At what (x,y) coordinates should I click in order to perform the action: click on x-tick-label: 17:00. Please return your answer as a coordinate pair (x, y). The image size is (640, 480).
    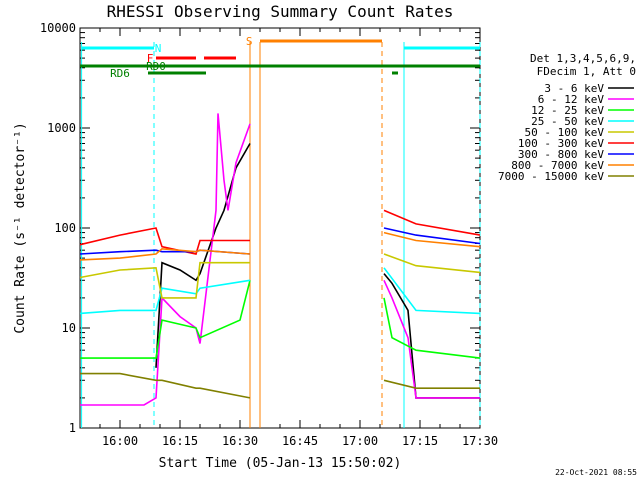
    Looking at the image, I should click on (360, 441).